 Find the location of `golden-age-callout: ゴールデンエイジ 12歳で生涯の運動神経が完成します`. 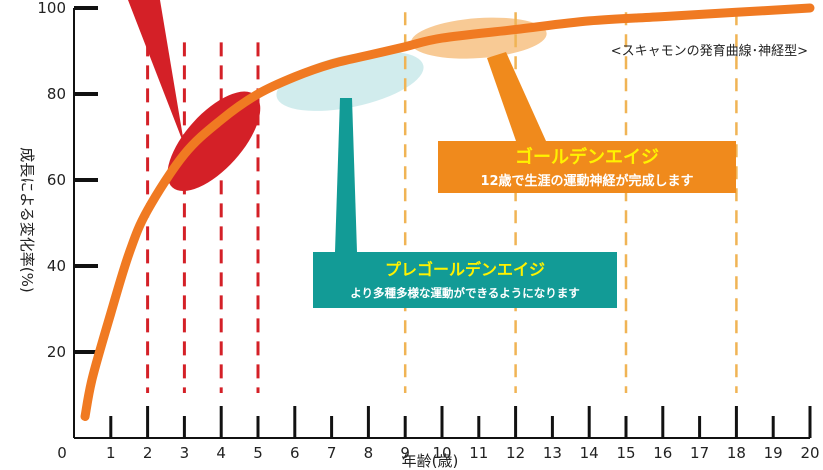

golden-age-callout: ゴールデンエイジ 12歳で生涯の運動神経が完成します is located at coordinates (587, 167).